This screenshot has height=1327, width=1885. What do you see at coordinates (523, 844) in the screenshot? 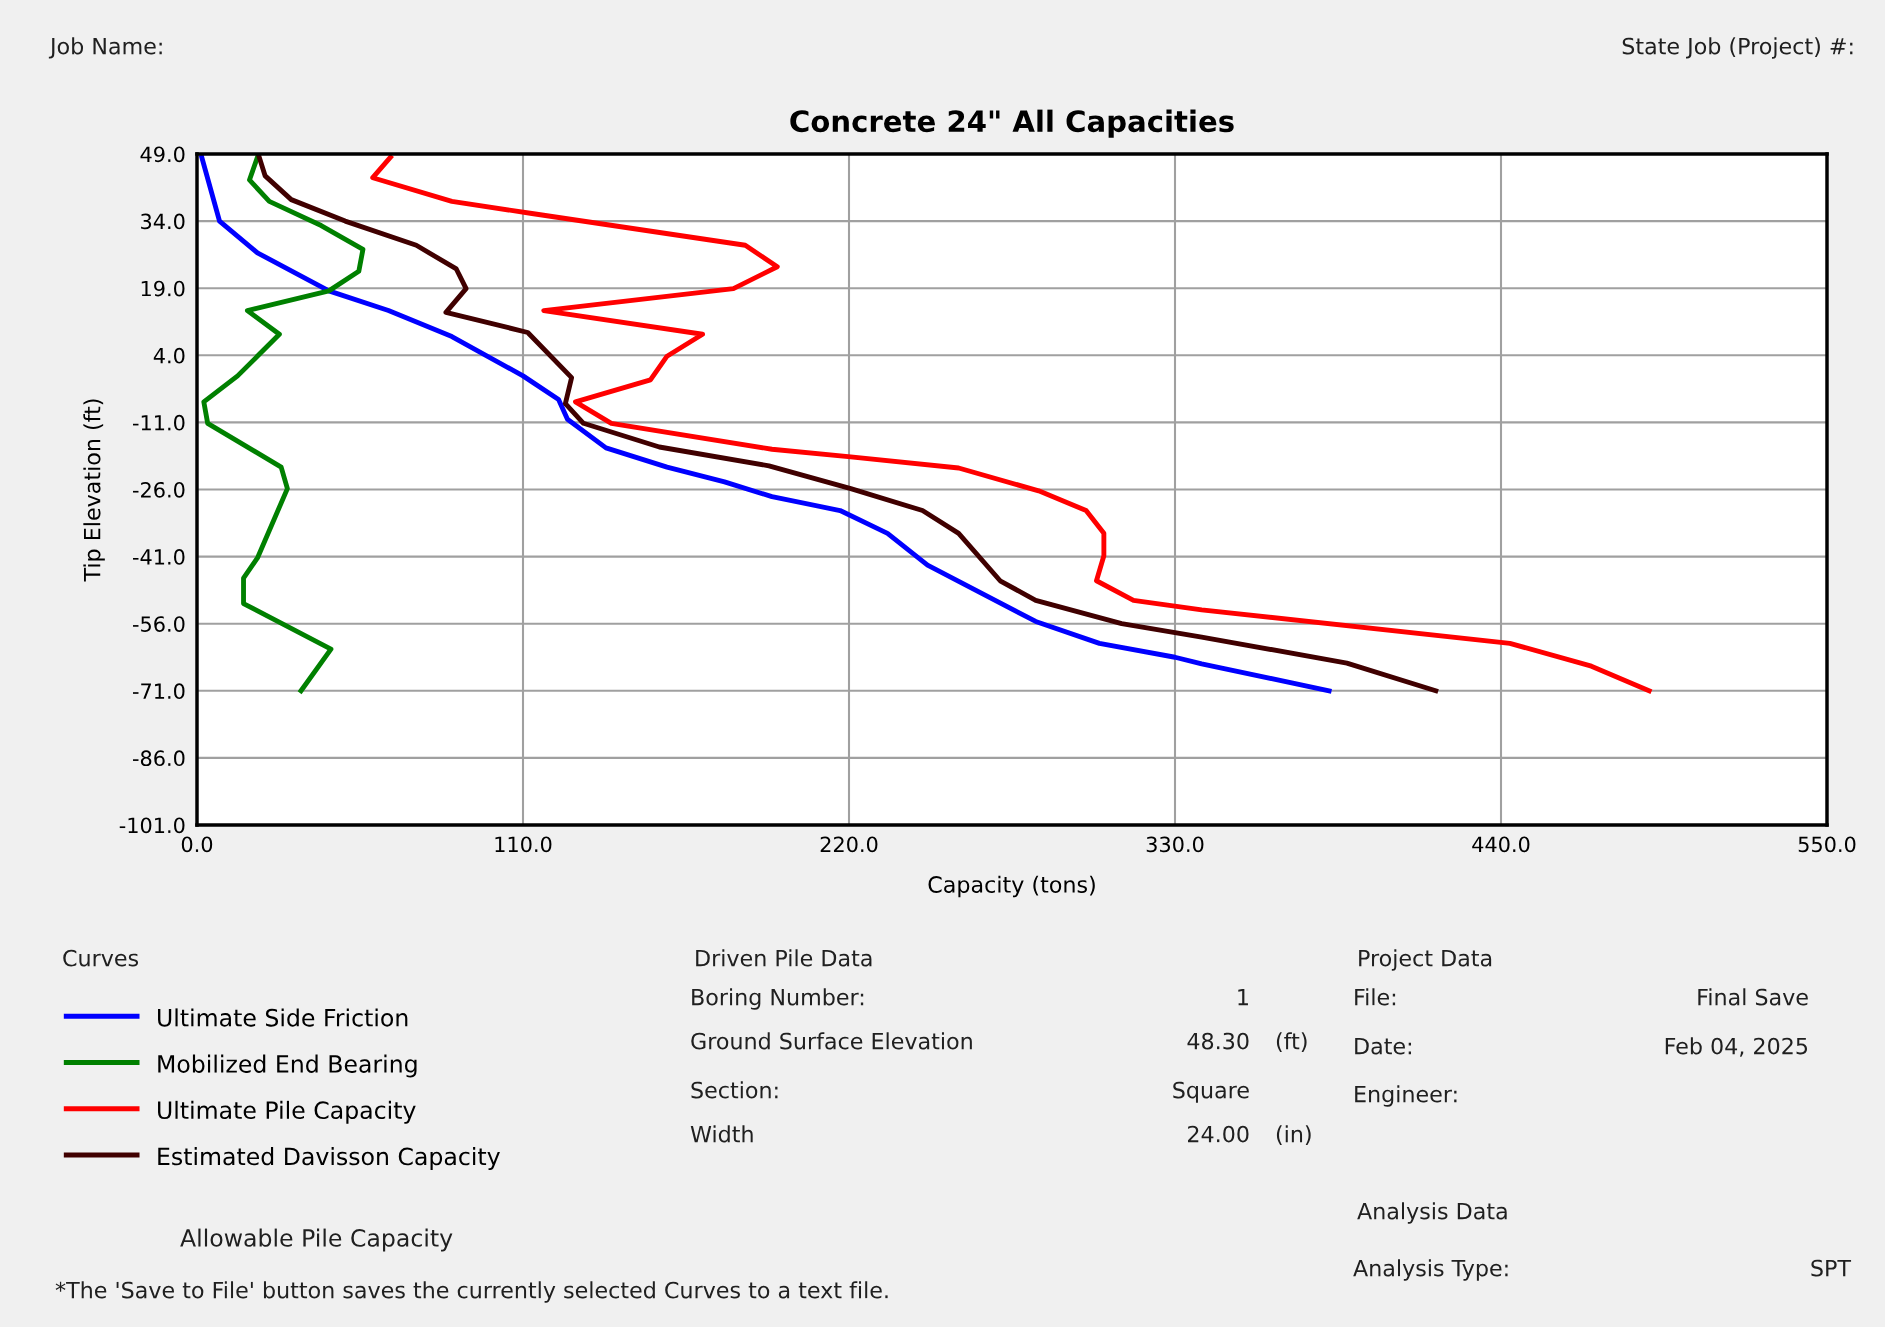
I see `x-tick-label: 110.0` at bounding box center [523, 844].